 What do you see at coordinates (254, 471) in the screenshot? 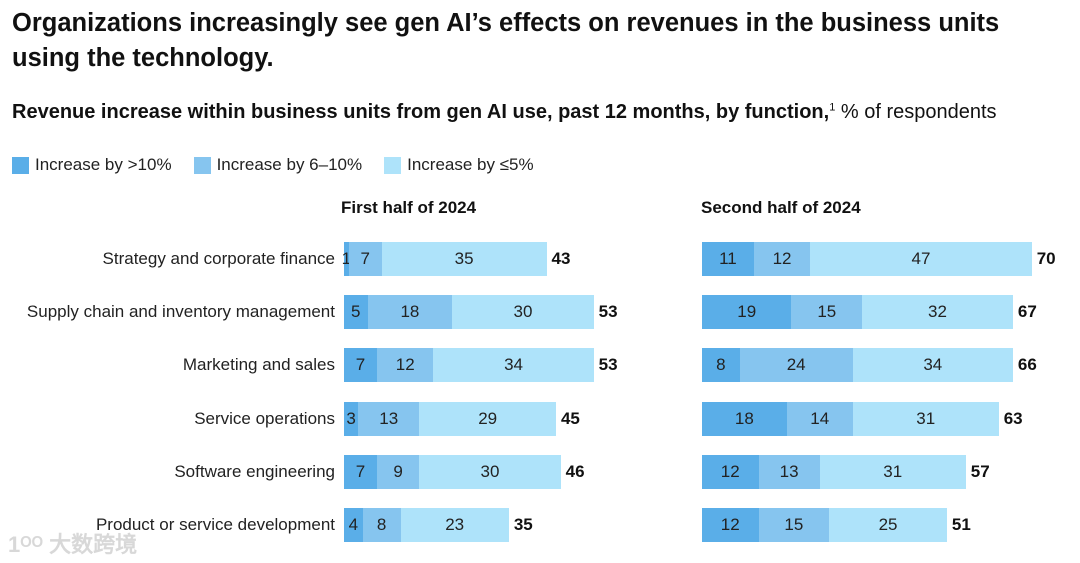
I see `category-label: Software engineering` at bounding box center [254, 471].